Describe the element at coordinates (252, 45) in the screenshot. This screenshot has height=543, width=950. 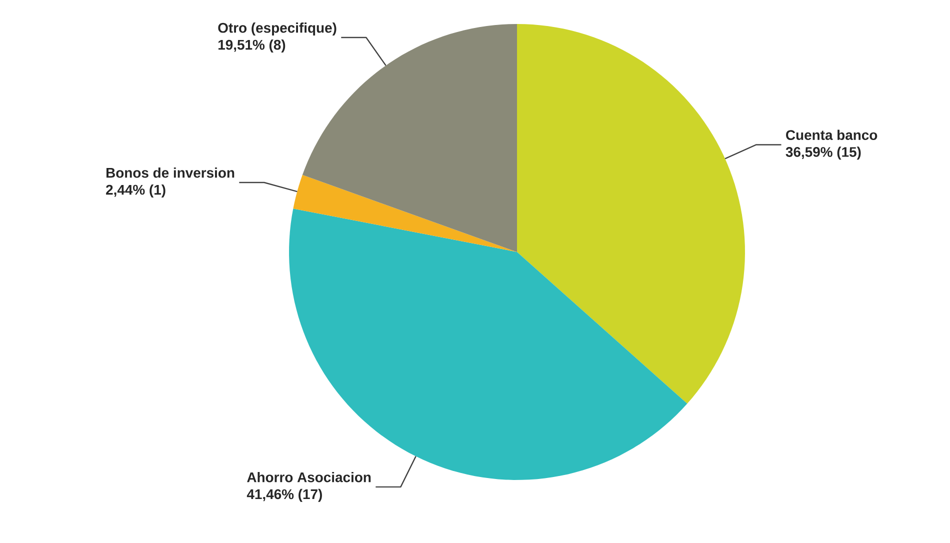
I see `data-label: 19,51% (8)` at that location.